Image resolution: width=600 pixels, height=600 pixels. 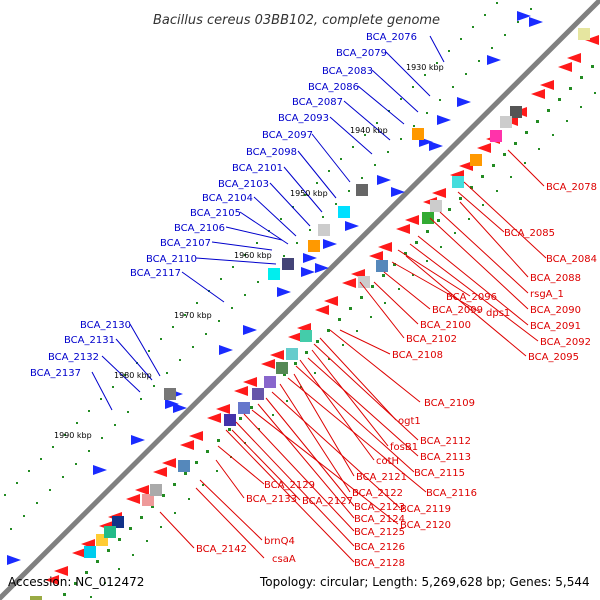 What do you see at coordinates (296, 20) in the screenshot?
I see `map-title: Bacillus cereus 03BB102, complete genome` at bounding box center [296, 20].